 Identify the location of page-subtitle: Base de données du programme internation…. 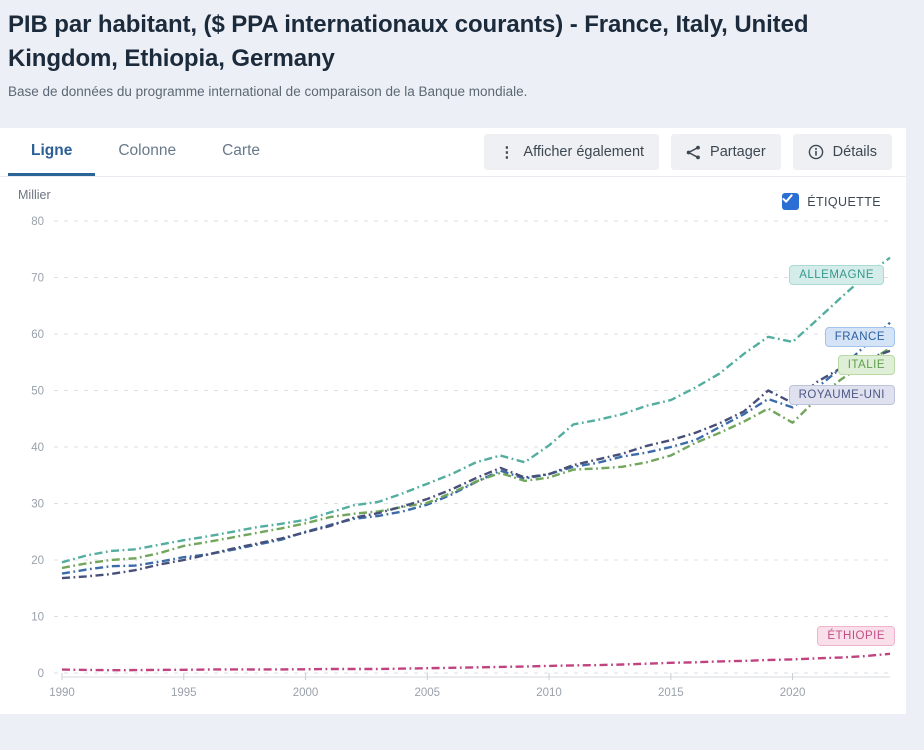
(268, 92).